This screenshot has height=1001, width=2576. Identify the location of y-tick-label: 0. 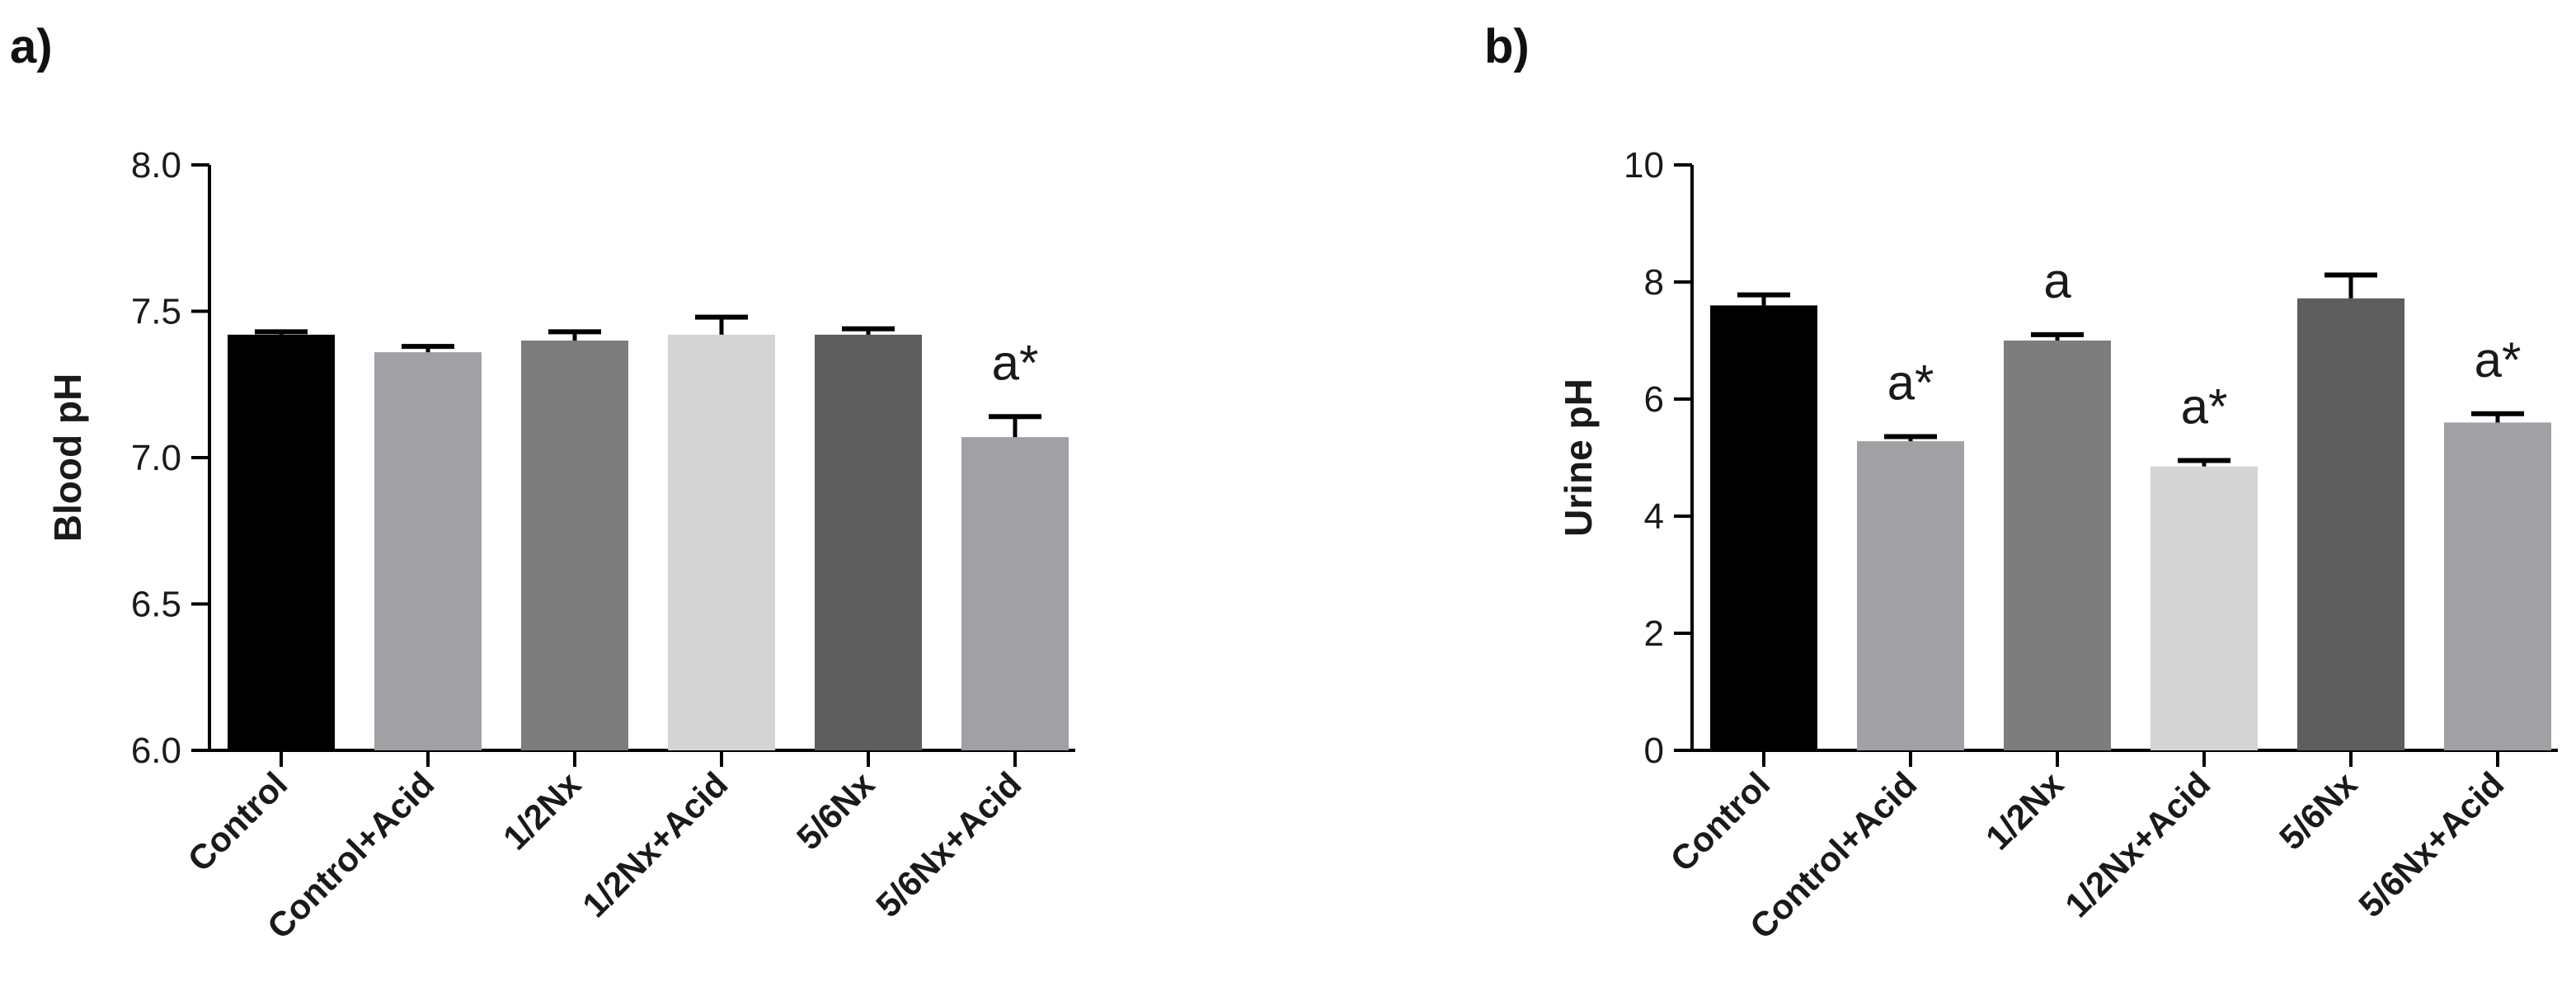
(1654, 751).